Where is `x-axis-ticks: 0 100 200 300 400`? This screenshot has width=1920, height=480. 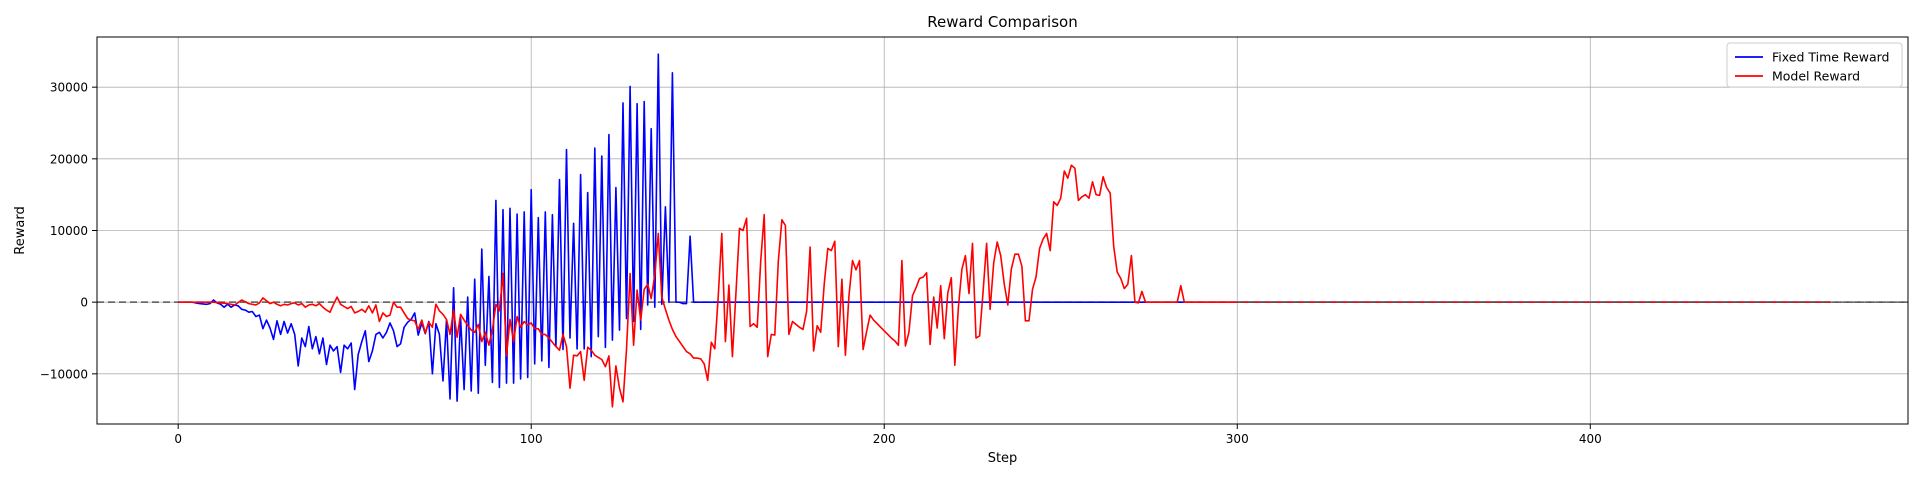 x-axis-ticks: 0 100 200 300 400 is located at coordinates (888, 435).